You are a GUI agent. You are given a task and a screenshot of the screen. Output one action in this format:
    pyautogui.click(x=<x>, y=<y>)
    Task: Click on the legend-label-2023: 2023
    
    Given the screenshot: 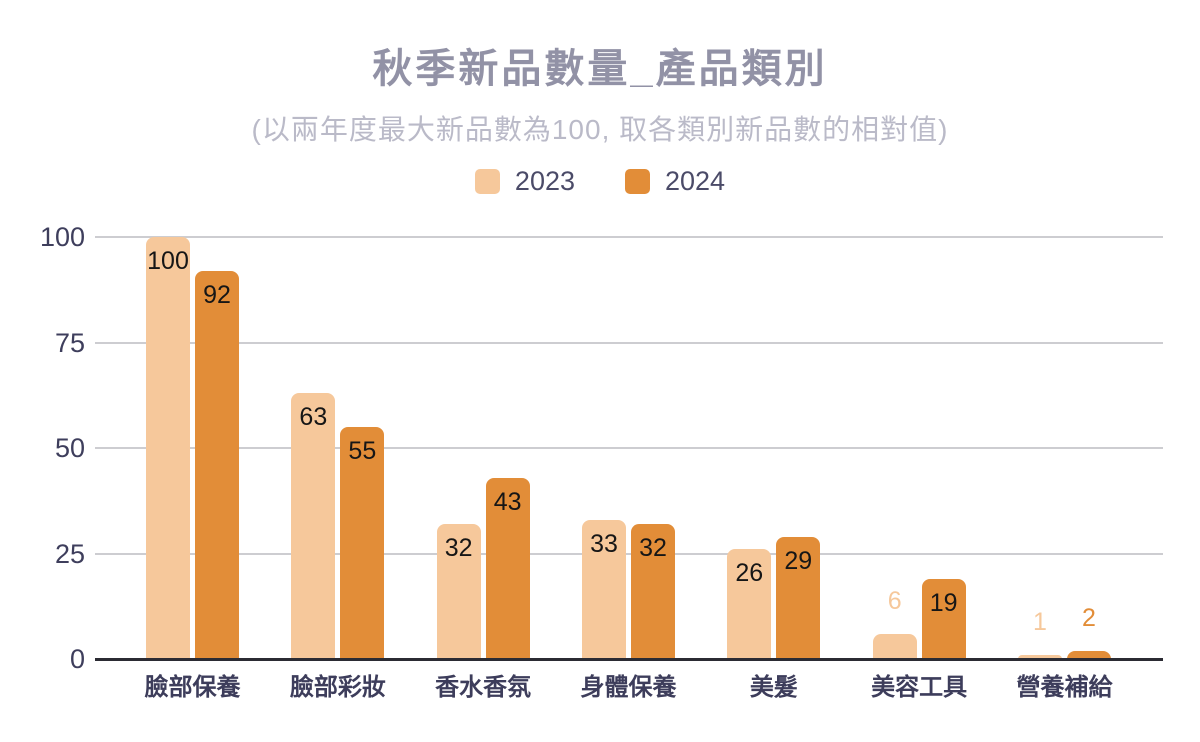 What is the action you would take?
    pyautogui.click(x=544, y=181)
    